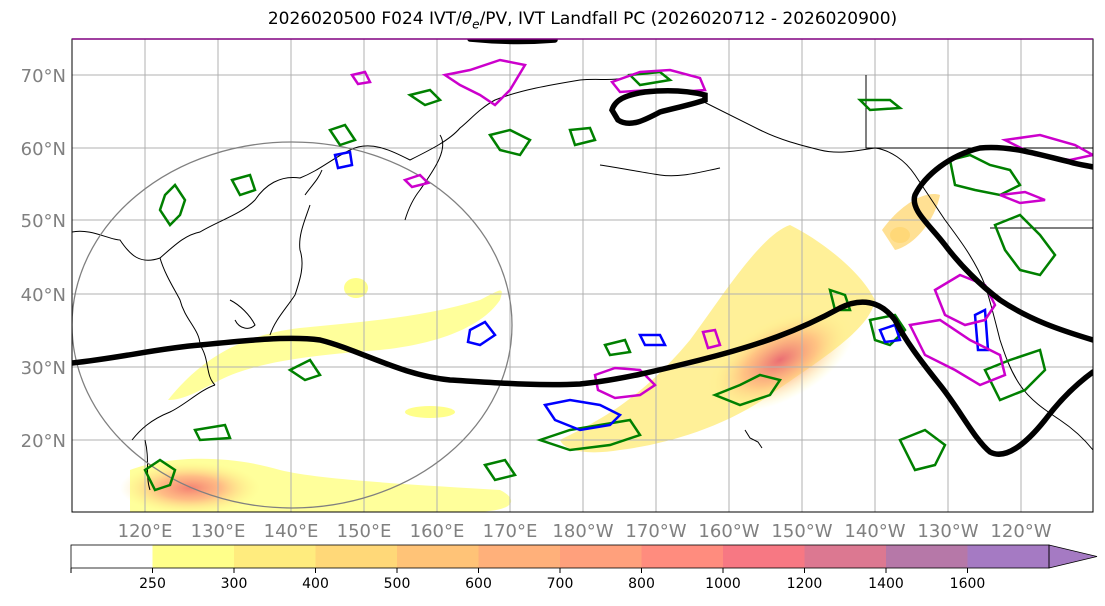  I want to click on colorbar-tick-label: 1200, so click(805, 584).